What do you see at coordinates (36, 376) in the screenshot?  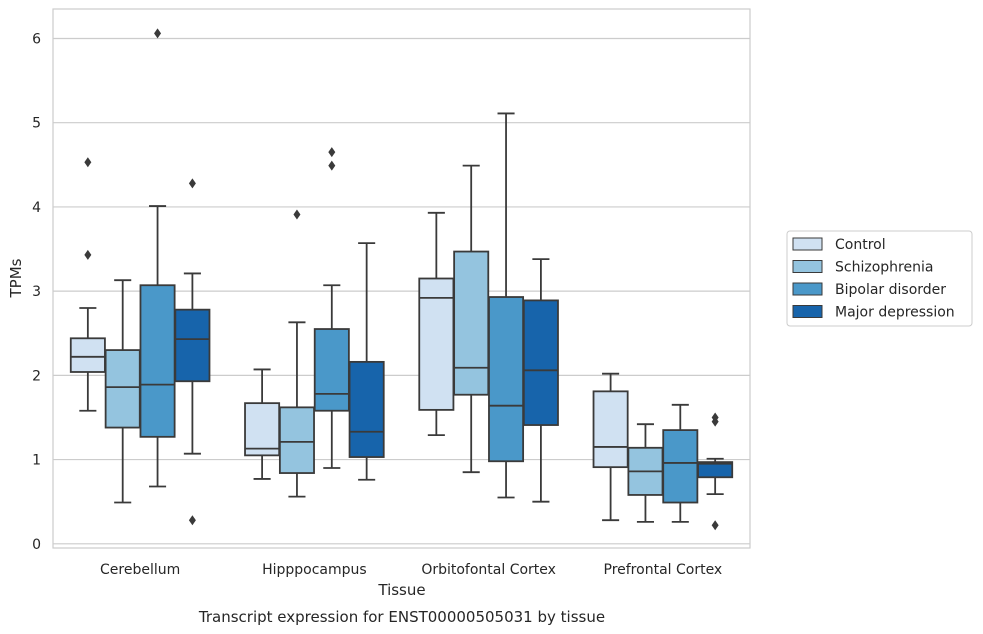 I see `y-tick-label: 2` at bounding box center [36, 376].